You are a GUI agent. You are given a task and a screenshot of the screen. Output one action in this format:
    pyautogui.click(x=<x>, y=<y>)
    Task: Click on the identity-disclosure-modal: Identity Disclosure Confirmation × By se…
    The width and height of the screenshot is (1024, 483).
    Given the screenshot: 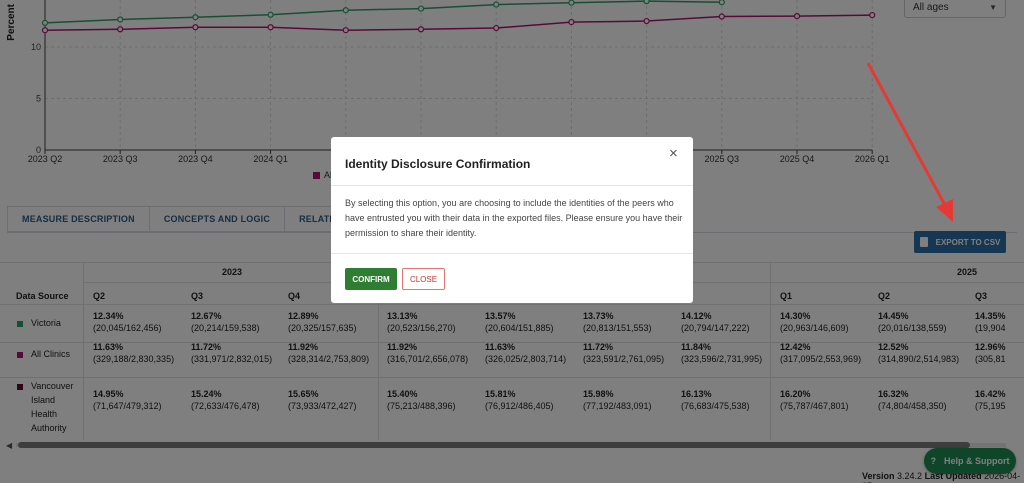 What is the action you would take?
    pyautogui.click(x=512, y=220)
    